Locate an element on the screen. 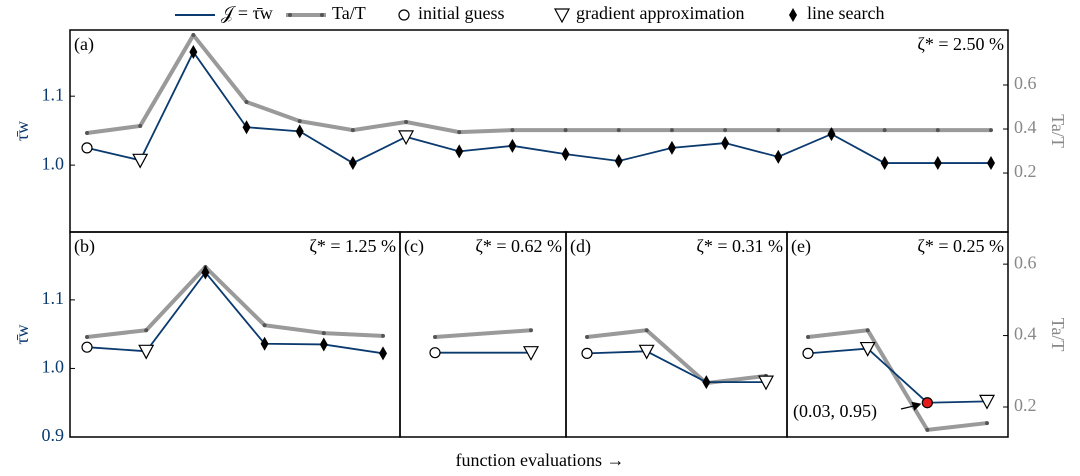 Image resolution: width=1080 pixels, height=476 pixels. legend-label: line search is located at coordinates (845, 13).